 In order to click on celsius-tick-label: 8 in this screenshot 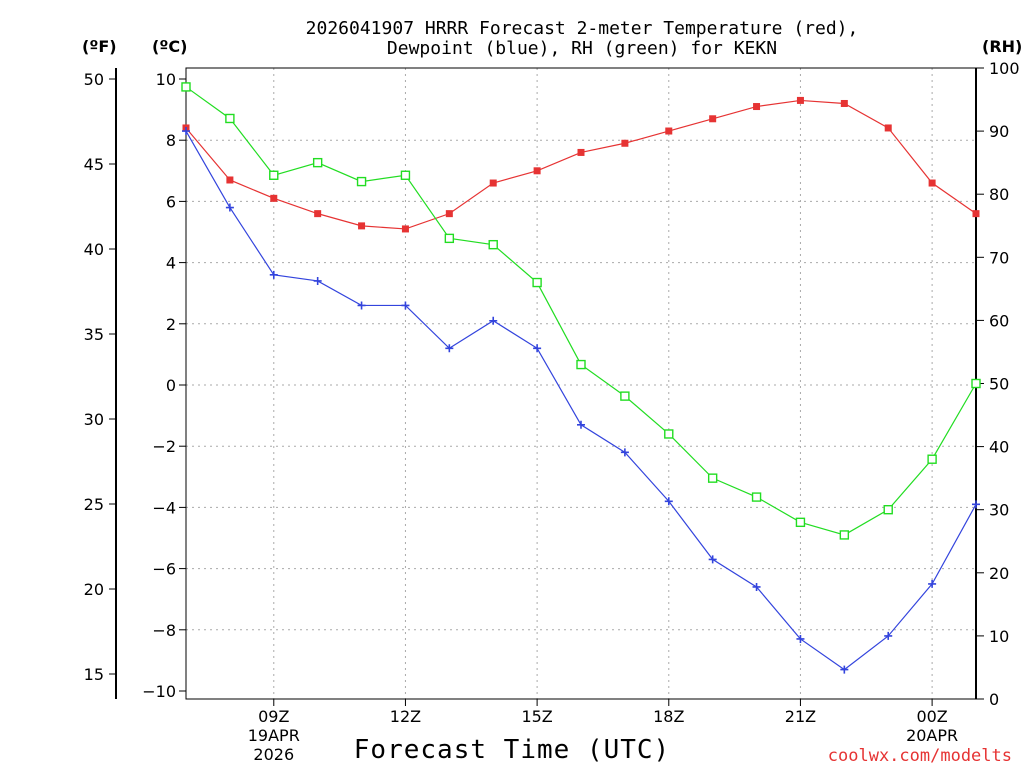, I will do `click(171, 140)`.